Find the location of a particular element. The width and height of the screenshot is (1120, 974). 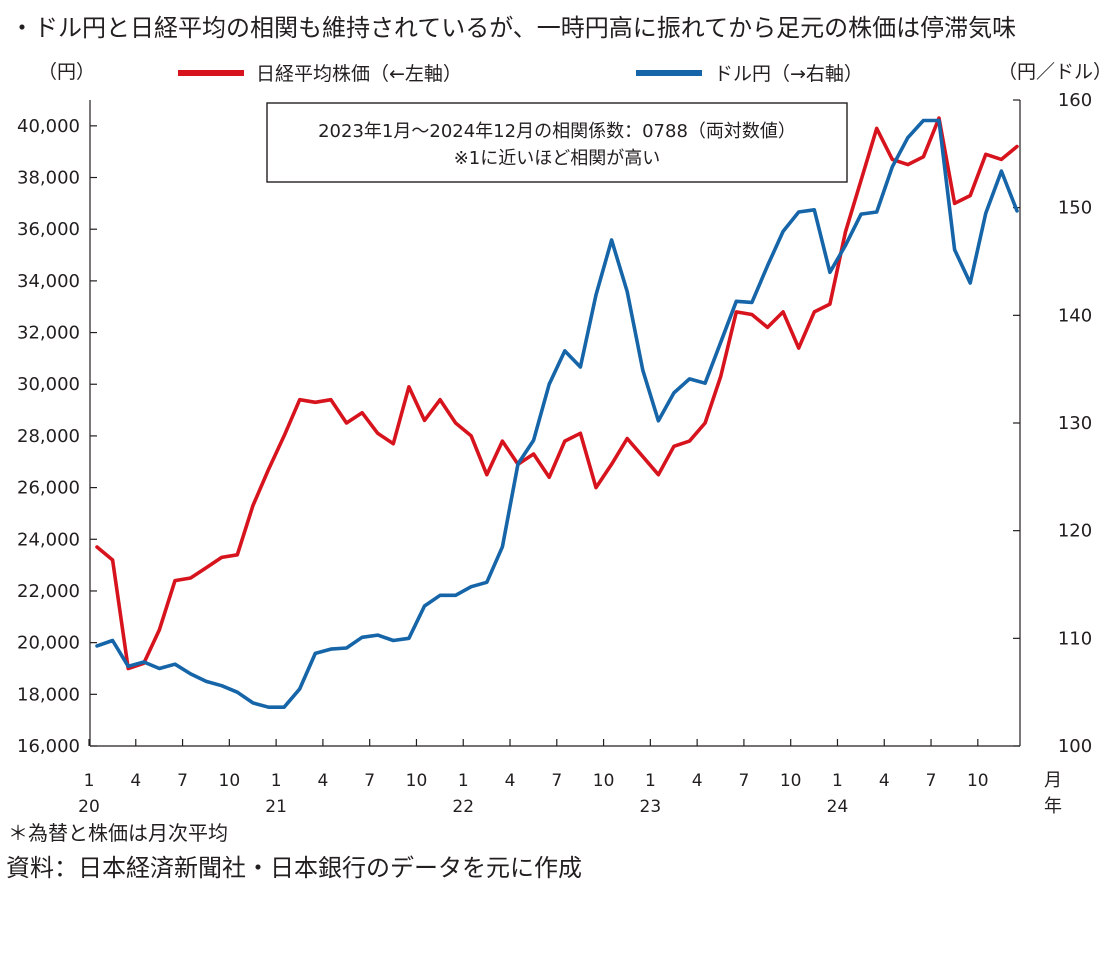

left-tick-label: 32,000 is located at coordinates (48, 333).